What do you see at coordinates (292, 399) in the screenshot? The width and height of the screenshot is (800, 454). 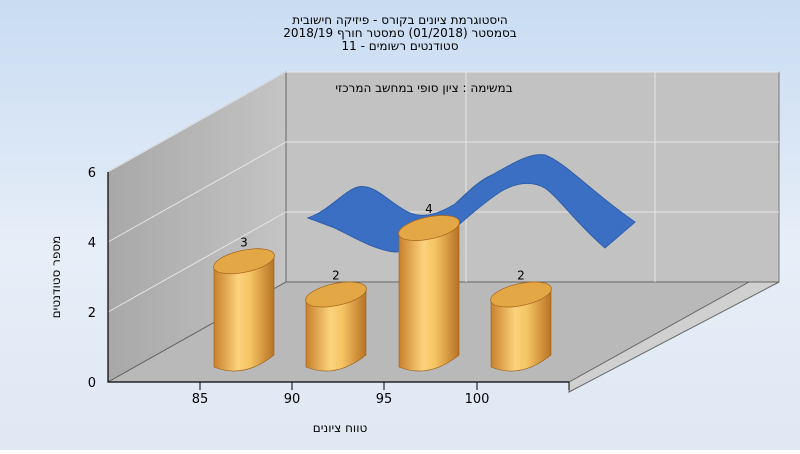 I see `x-tick-label: 90` at bounding box center [292, 399].